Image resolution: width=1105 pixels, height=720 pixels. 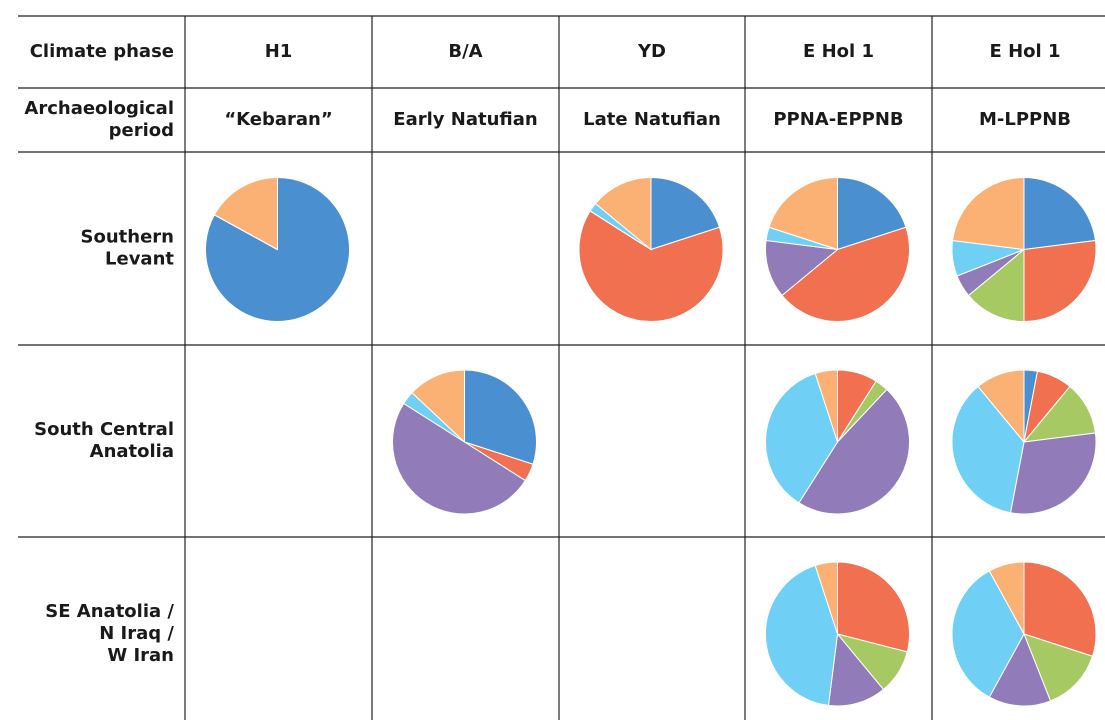 What do you see at coordinates (109, 611) in the screenshot?
I see `region: SE Anatolia /` at bounding box center [109, 611].